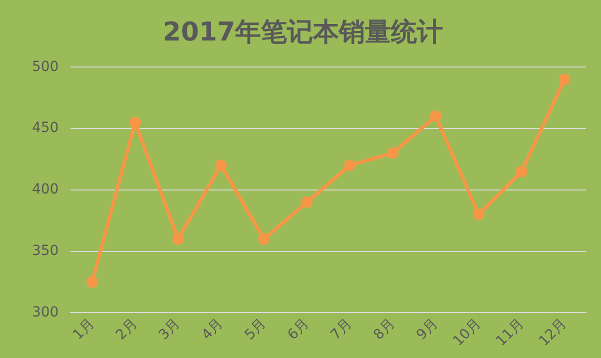 The width and height of the screenshot is (601, 358). Describe the element at coordinates (553, 333) in the screenshot. I see `x-tick-label: 12月` at that location.